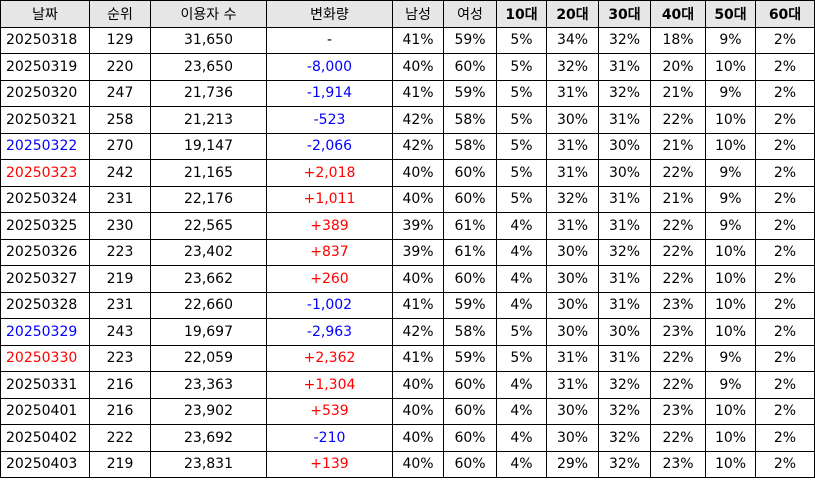  What do you see at coordinates (45, 279) in the screenshot?
I see `date-cell: 20250327` at bounding box center [45, 279].